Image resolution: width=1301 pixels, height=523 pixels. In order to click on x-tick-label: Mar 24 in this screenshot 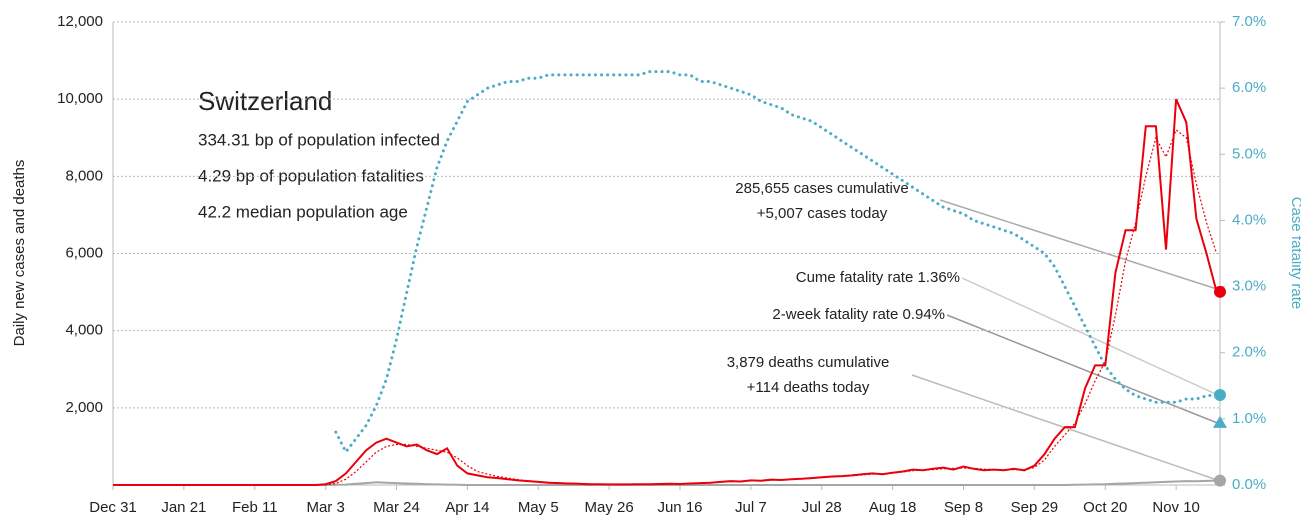, I will do `click(396, 507)`.